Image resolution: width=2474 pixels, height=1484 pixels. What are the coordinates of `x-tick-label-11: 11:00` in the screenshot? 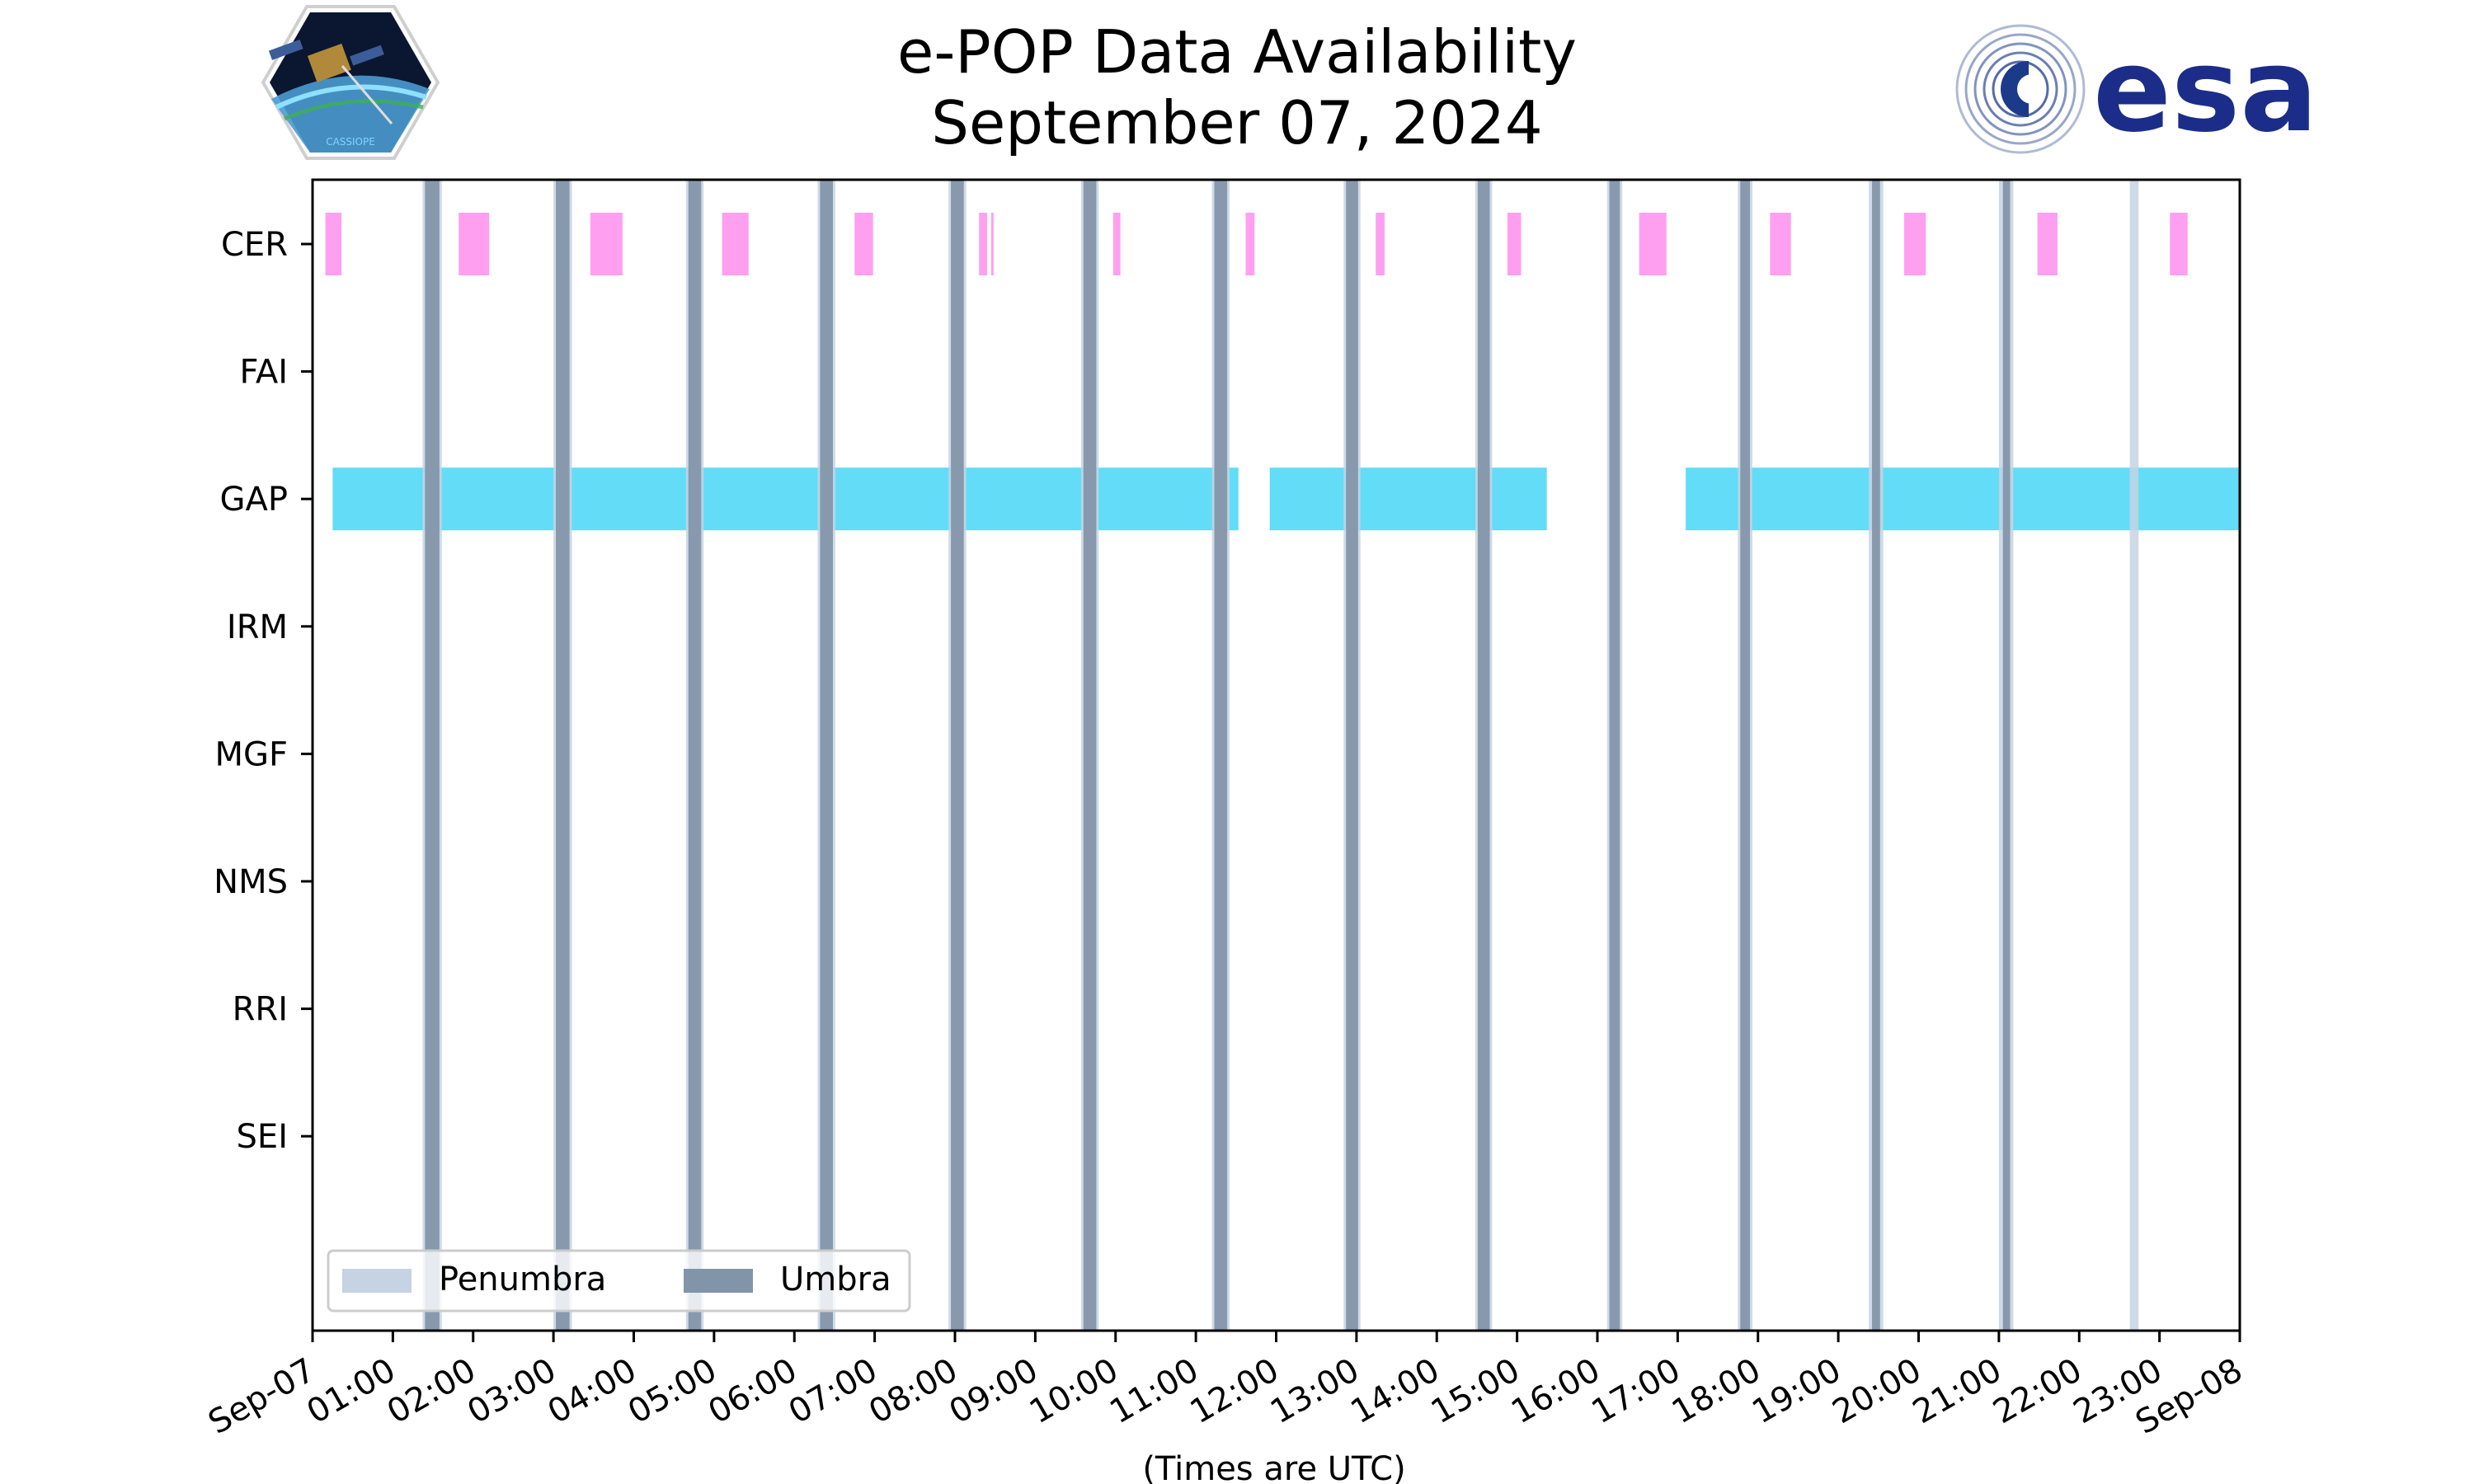 It's located at (1154, 1391).